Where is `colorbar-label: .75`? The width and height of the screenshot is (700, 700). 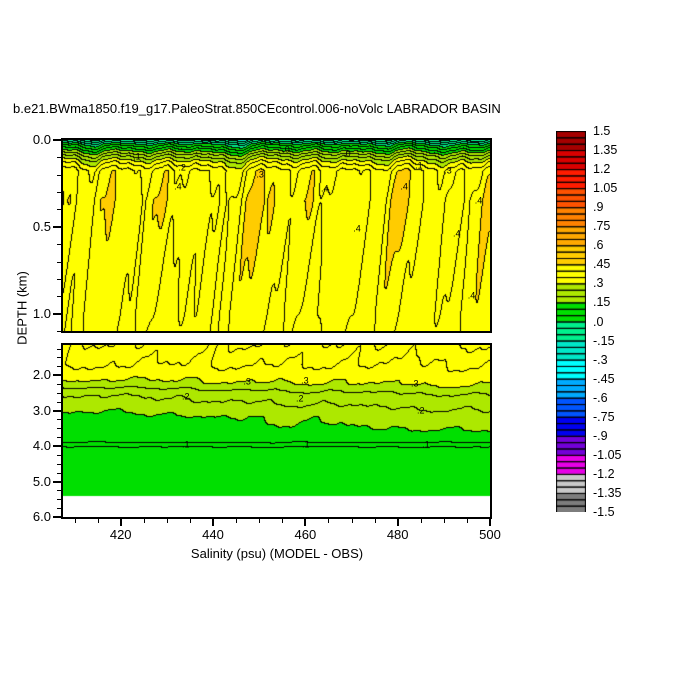
colorbar-label: .75 is located at coordinates (602, 226).